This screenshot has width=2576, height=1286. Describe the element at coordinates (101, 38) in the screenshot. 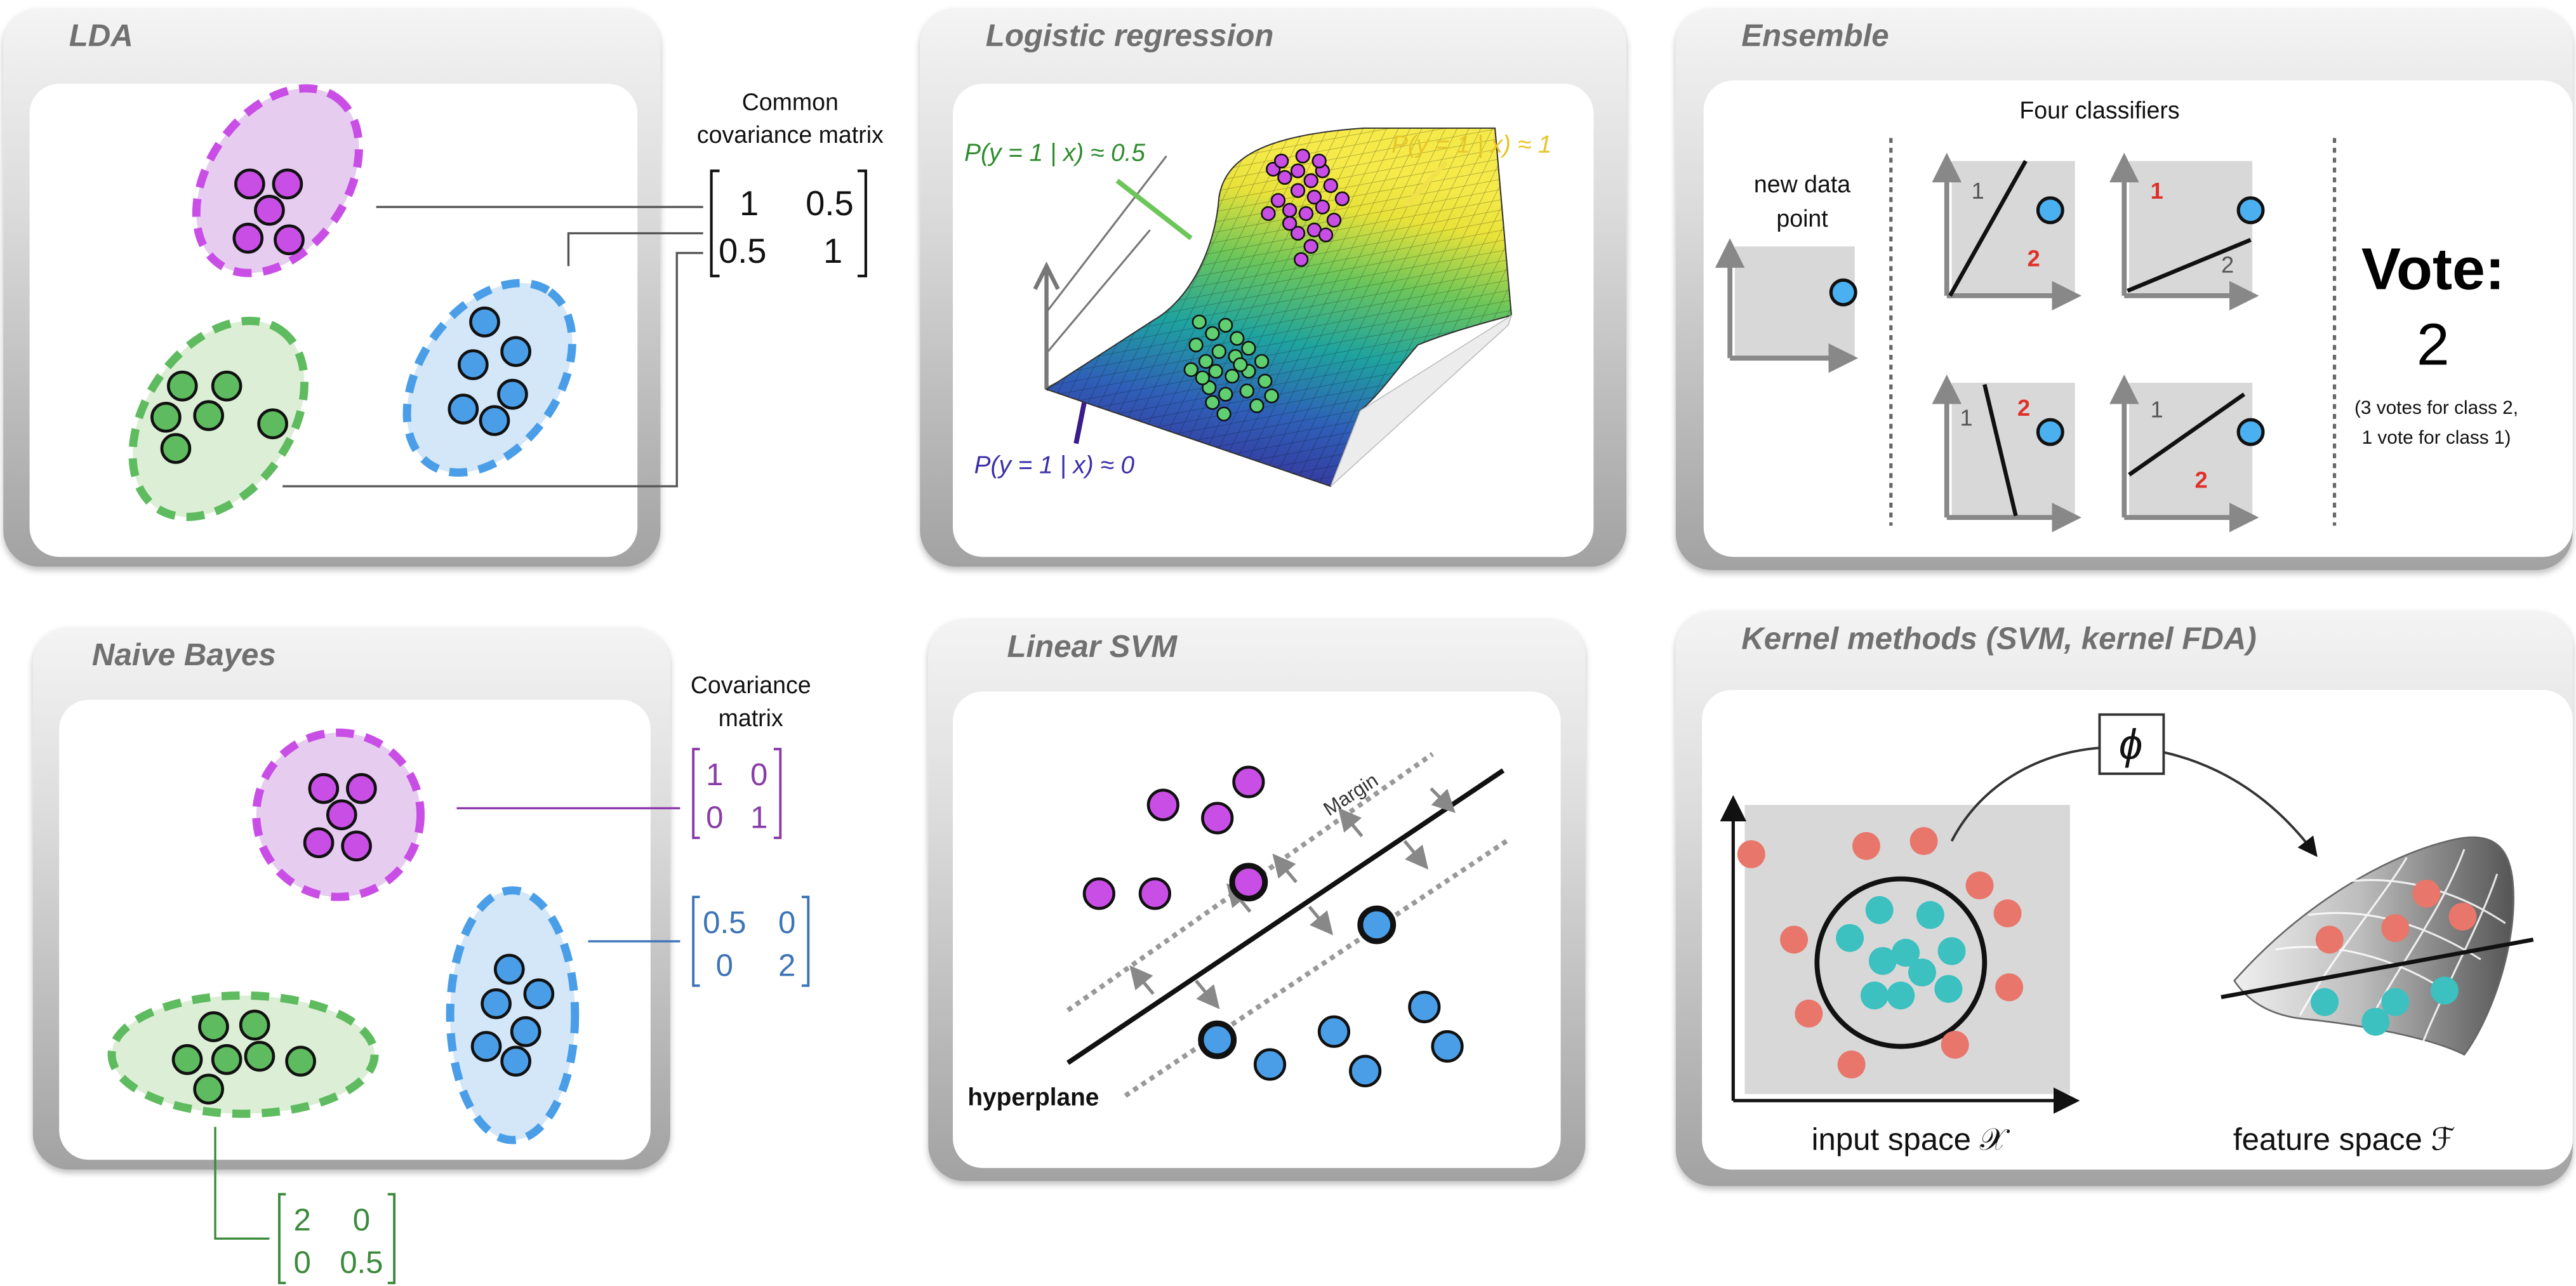

I see `lda-title: LDA` at that location.